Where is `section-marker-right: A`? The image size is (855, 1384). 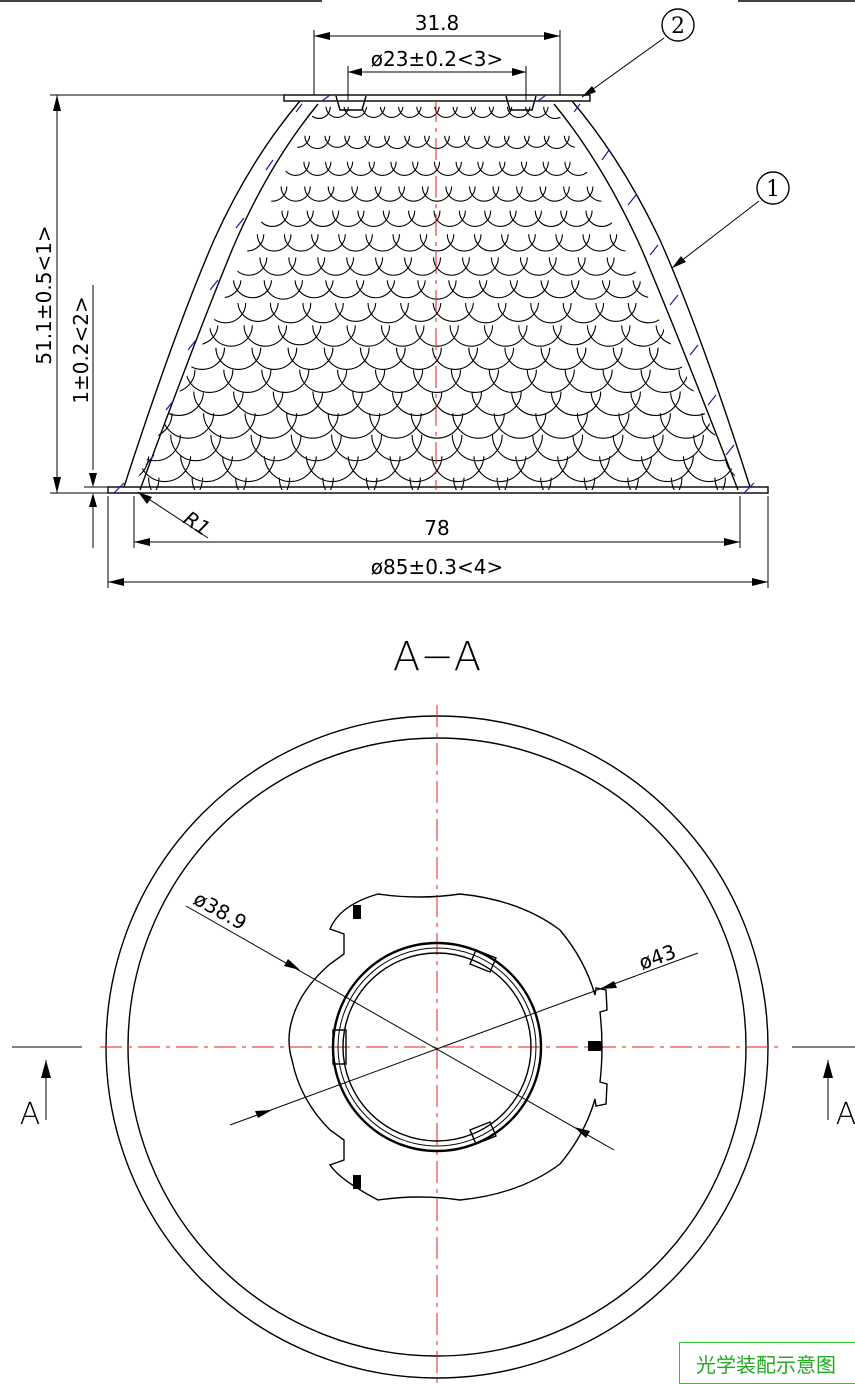
section-marker-right: A is located at coordinates (823, 1089).